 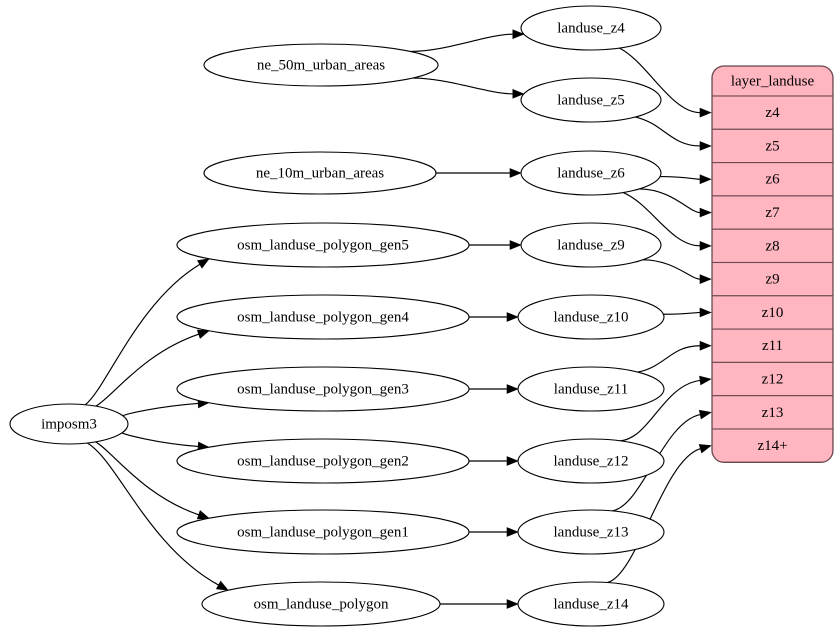 I want to click on edge-imposm3-to-osm_landuse_polygon_gen5, so click(x=142, y=334).